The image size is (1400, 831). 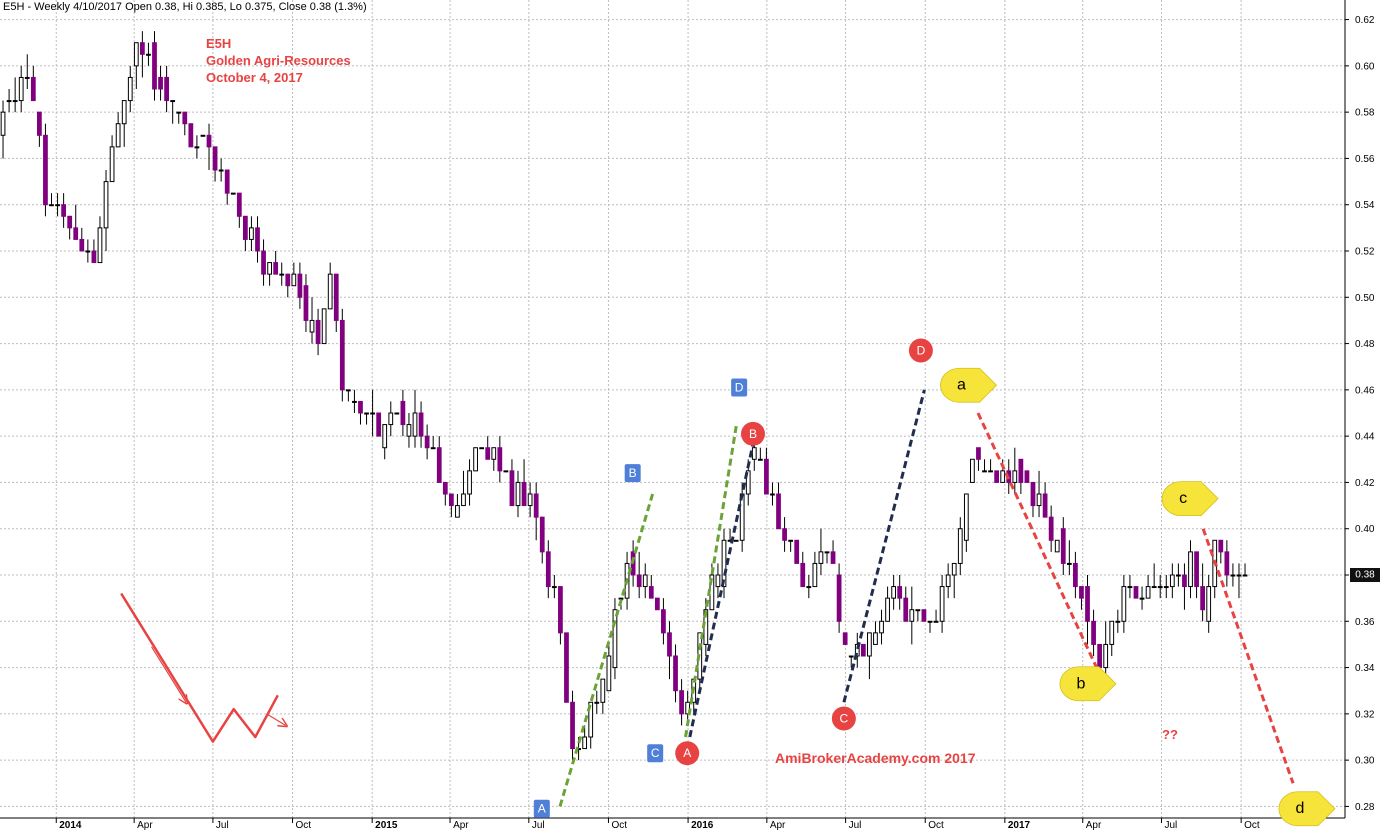 I want to click on last-price-label: 0.38, so click(x=1365, y=575).